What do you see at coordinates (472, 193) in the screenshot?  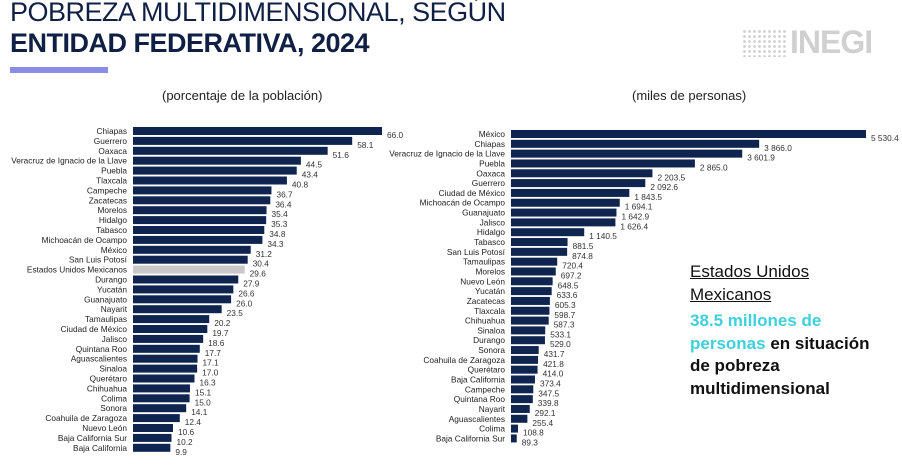 I see `category-label: Ciudad de México` at bounding box center [472, 193].